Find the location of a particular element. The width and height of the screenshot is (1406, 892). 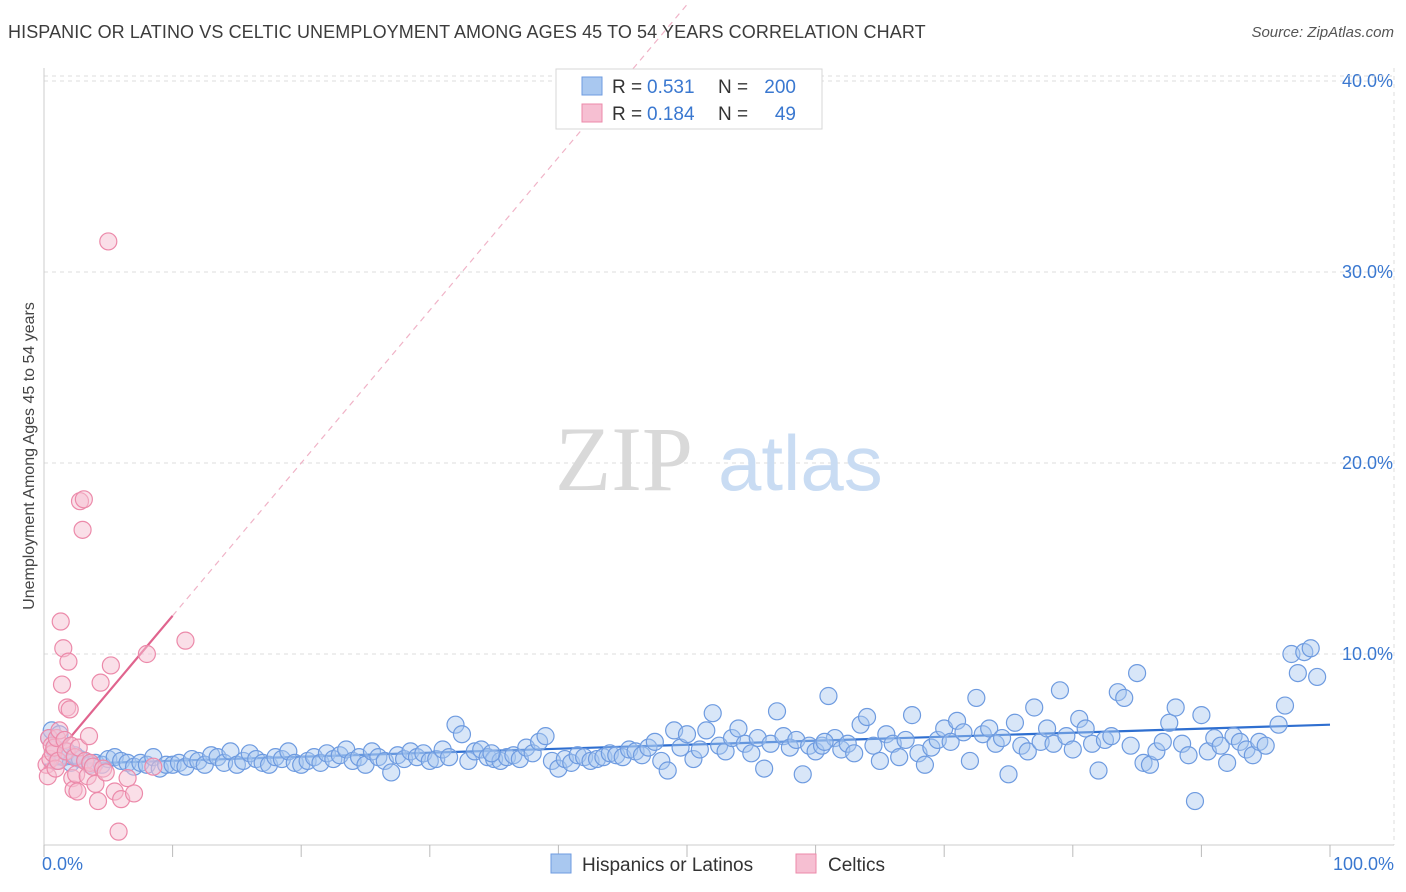

legend-n-value-1: 49 is located at coordinates (785, 114).